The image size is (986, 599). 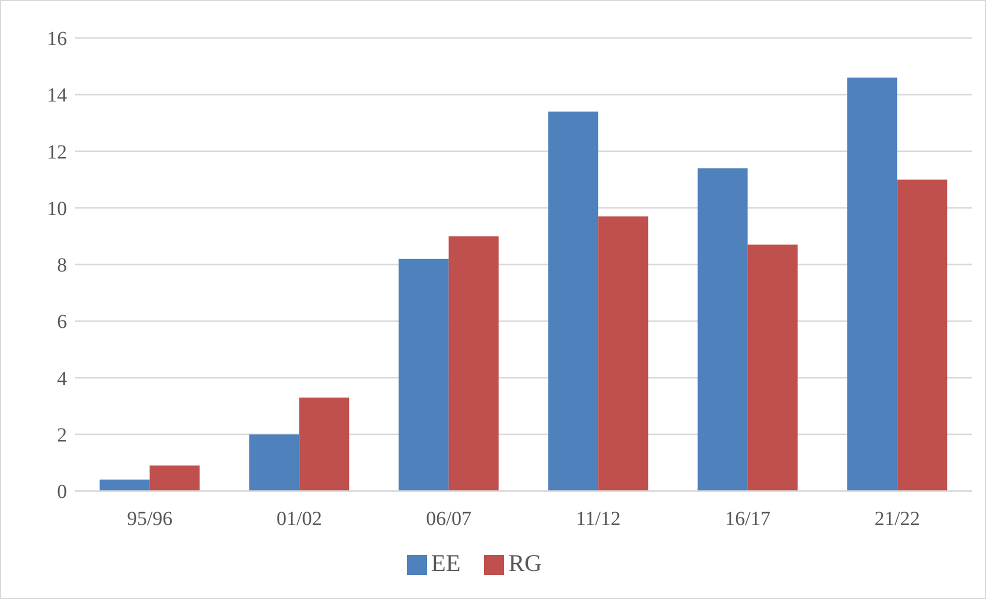 What do you see at coordinates (62, 379) in the screenshot?
I see `y-tick-label: 4` at bounding box center [62, 379].